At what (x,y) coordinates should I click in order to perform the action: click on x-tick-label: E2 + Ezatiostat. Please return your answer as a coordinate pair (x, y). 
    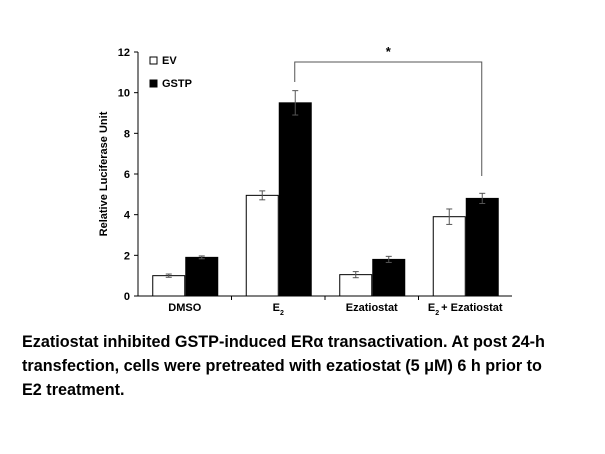
    Looking at the image, I should click on (465, 309).